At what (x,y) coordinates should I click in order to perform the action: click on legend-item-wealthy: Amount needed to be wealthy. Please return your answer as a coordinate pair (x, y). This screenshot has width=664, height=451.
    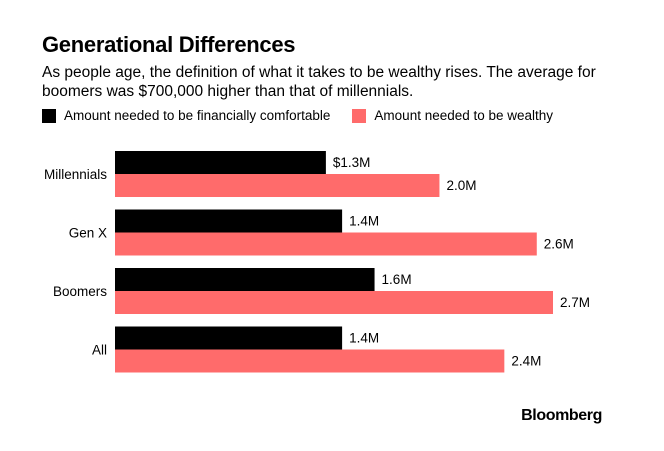
    Looking at the image, I should click on (452, 115).